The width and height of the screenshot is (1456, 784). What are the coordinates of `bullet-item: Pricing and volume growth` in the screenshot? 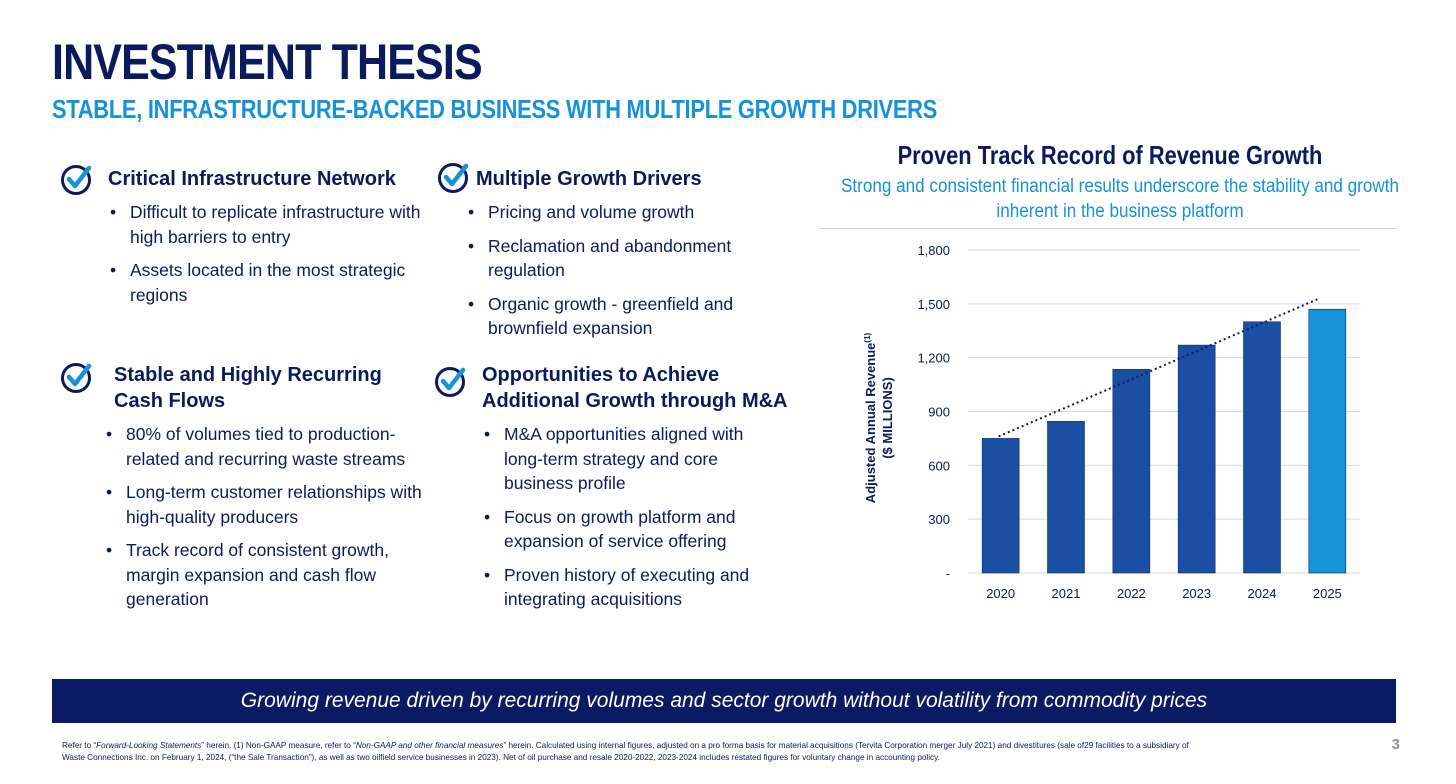 It's located at (621, 212).